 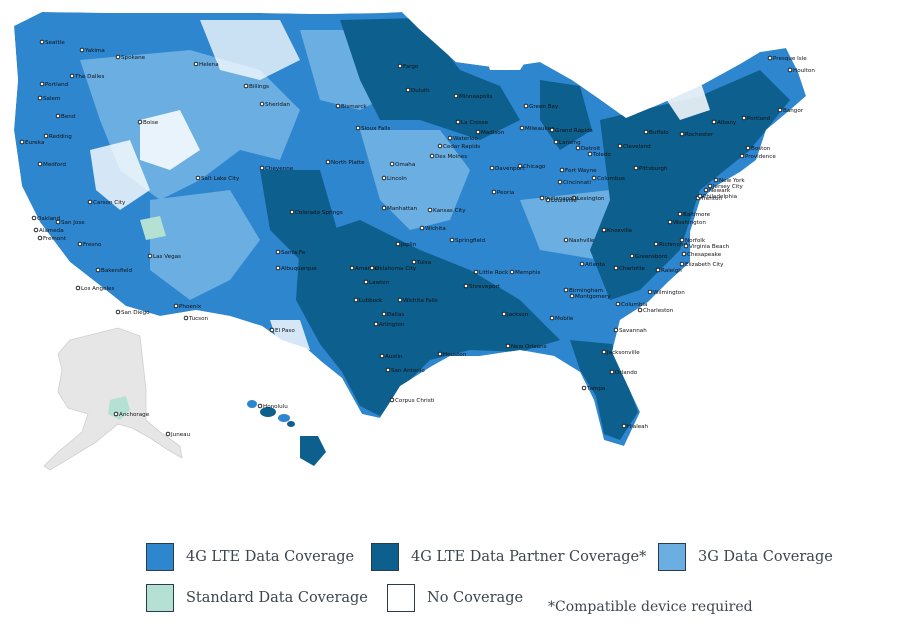 What do you see at coordinates (375, 129) in the screenshot?
I see `city-label: Sioux Falls` at bounding box center [375, 129].